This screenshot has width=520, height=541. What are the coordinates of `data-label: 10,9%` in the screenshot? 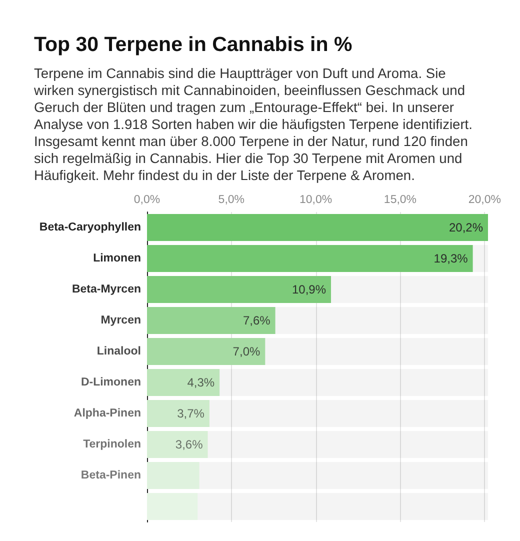 It's located at (309, 289).